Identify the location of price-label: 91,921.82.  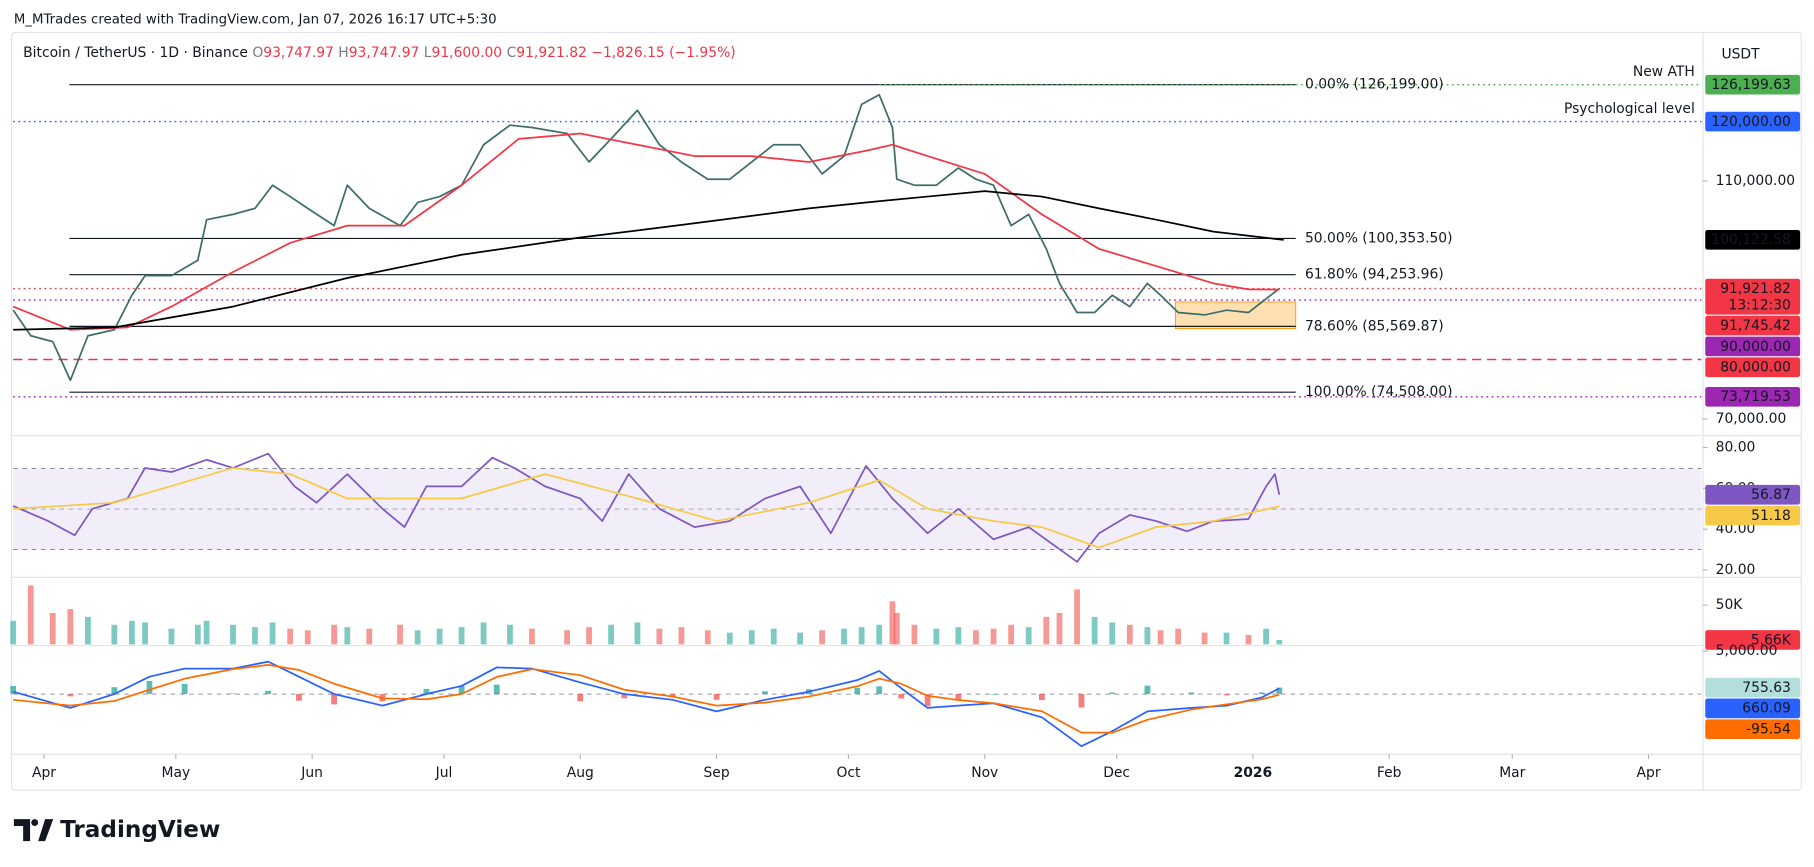
(1755, 289).